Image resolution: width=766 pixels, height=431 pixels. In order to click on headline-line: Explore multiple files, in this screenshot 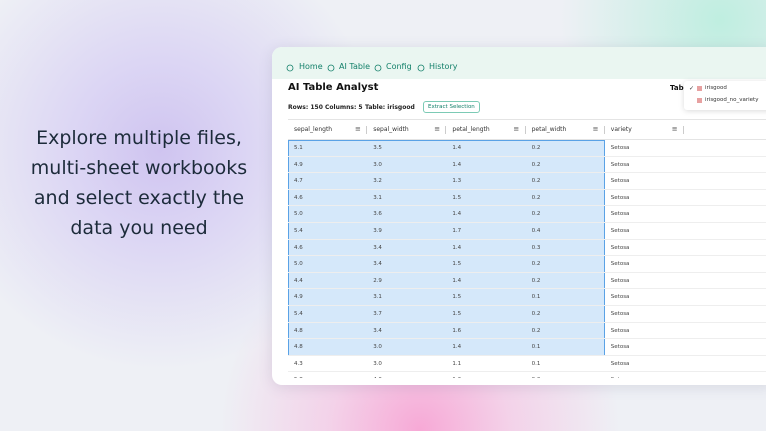, I will do `click(139, 138)`.